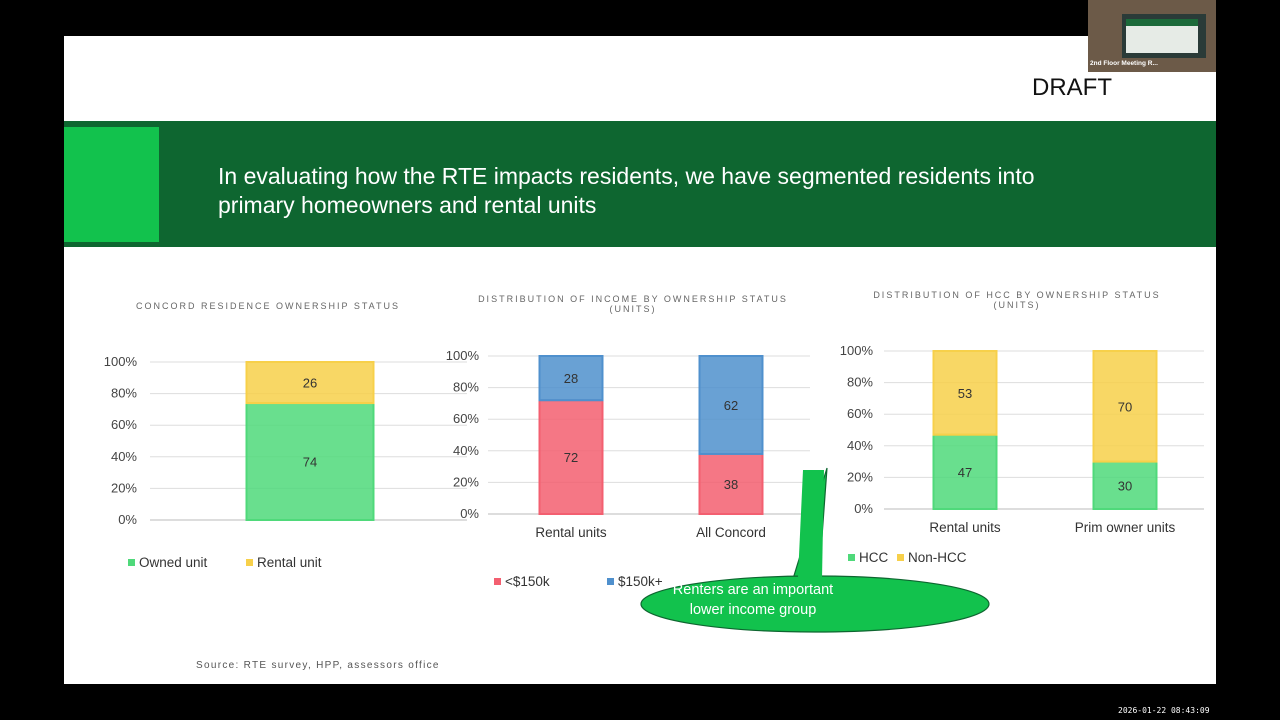 The height and width of the screenshot is (720, 1280). I want to click on chart-2-y-tick: 60%, so click(466, 418).